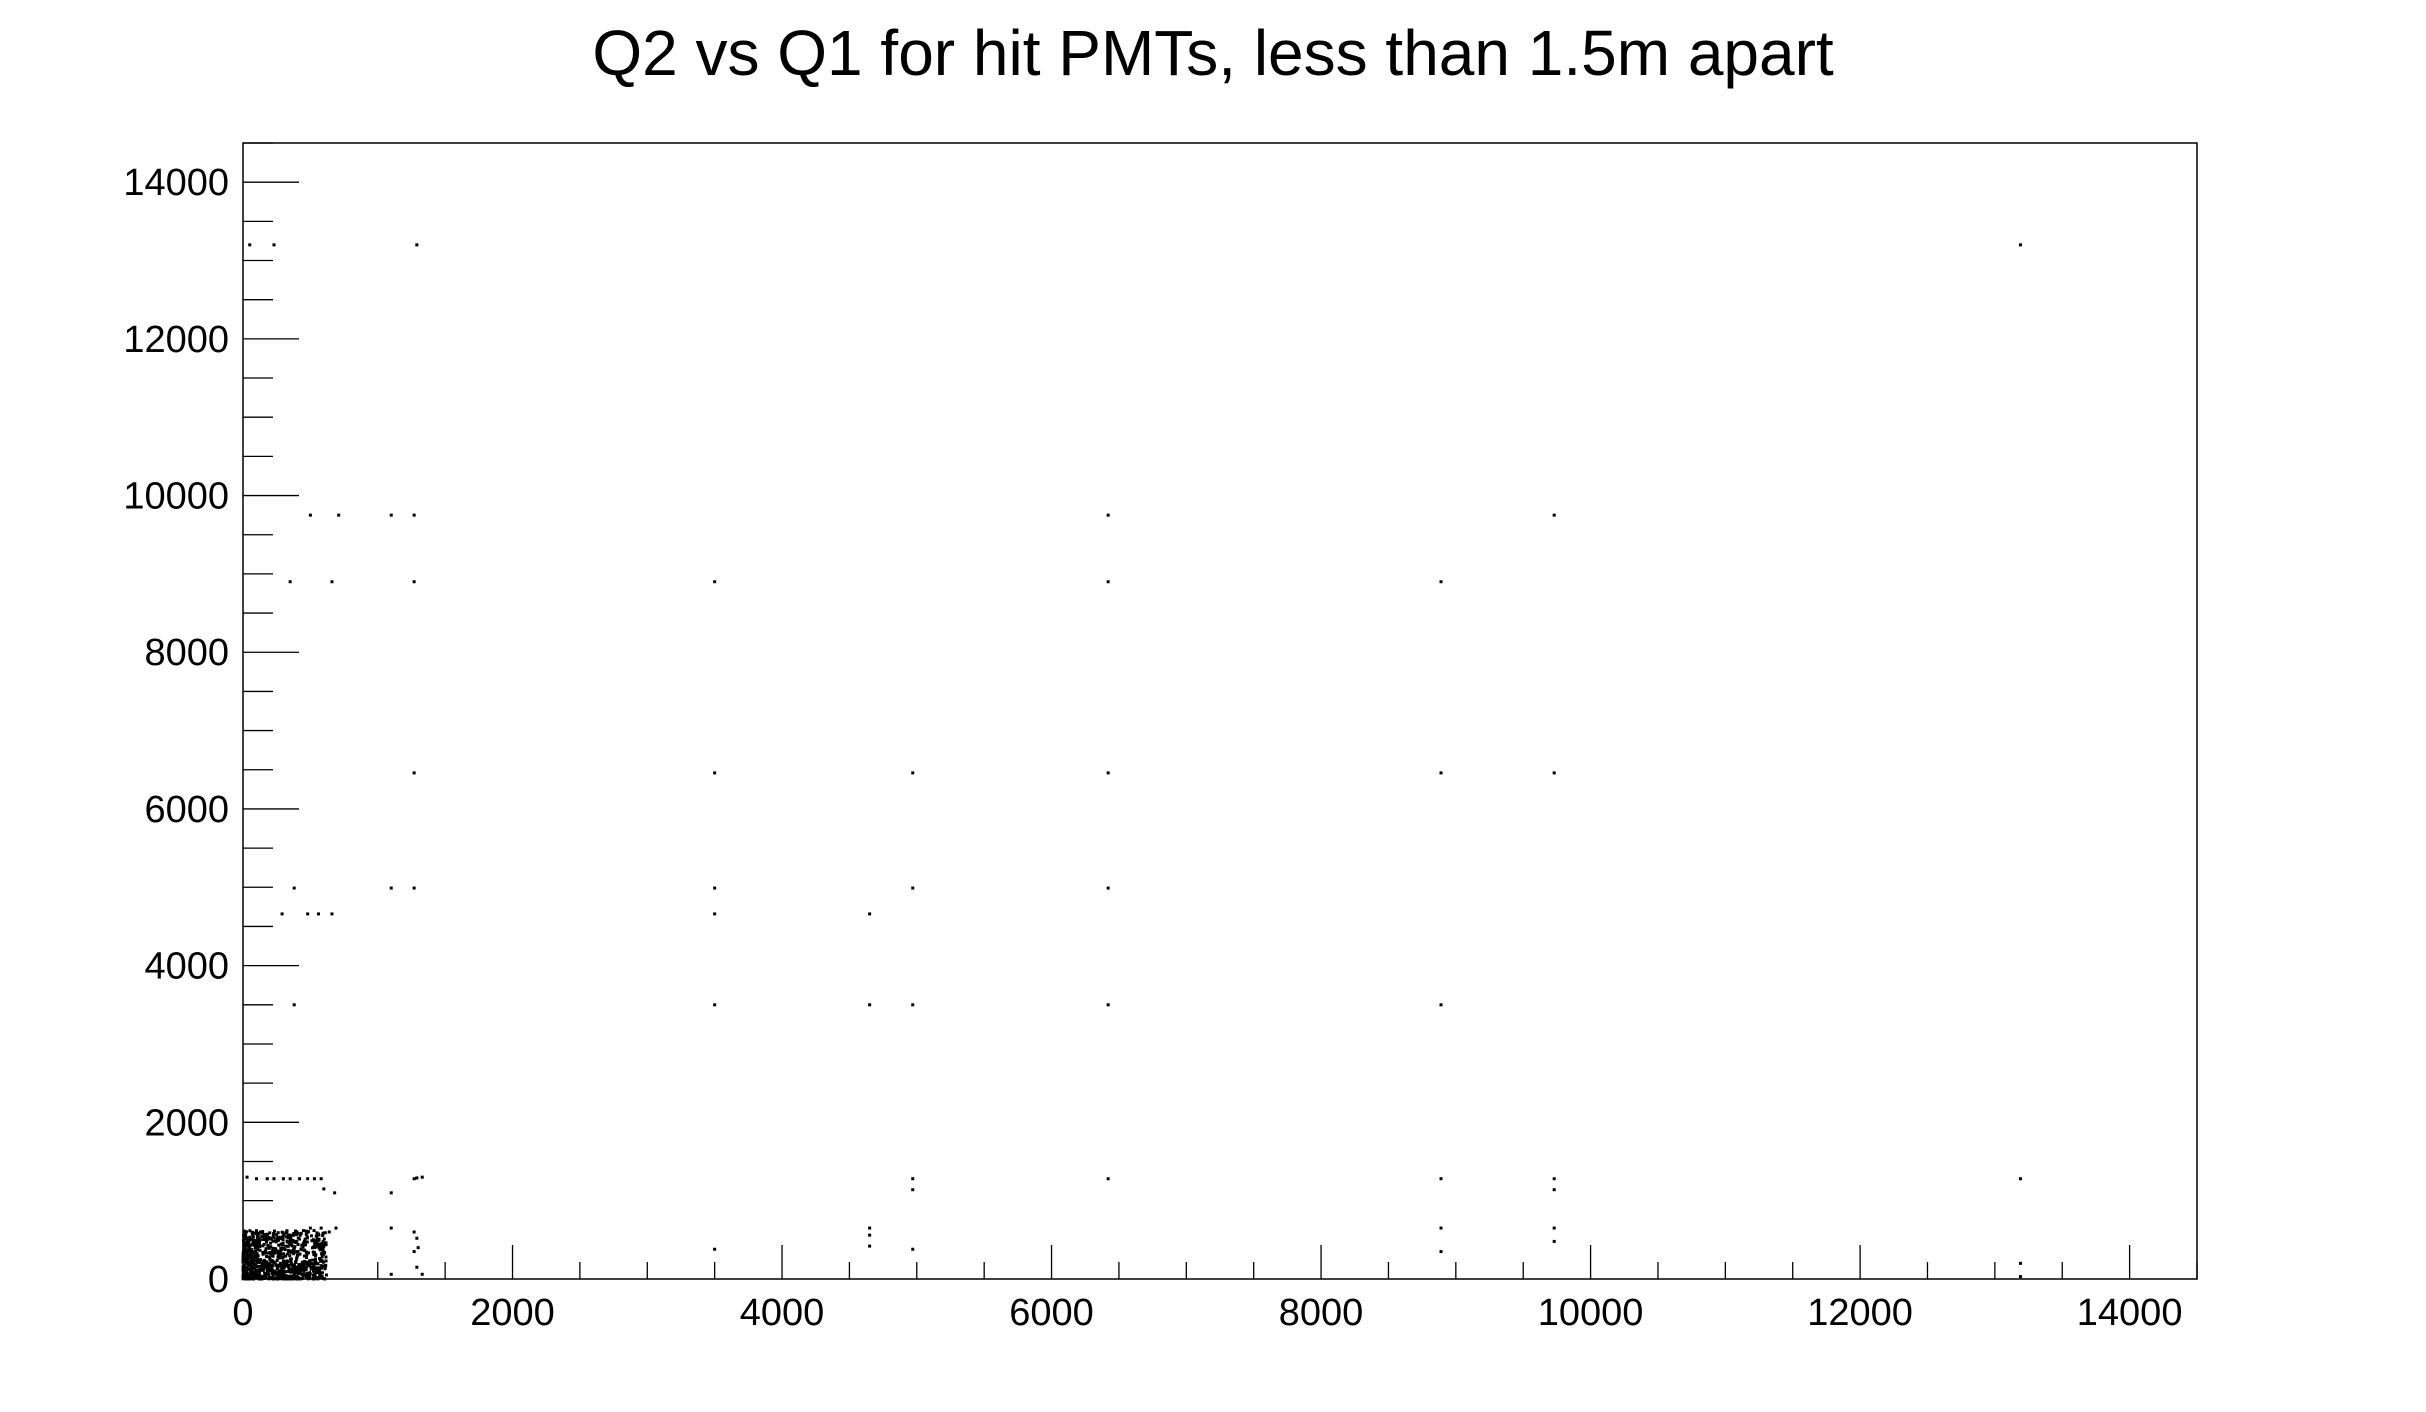 This screenshot has width=2426, height=1412. I want to click on x-tick-label: 14000, so click(2130, 1313).